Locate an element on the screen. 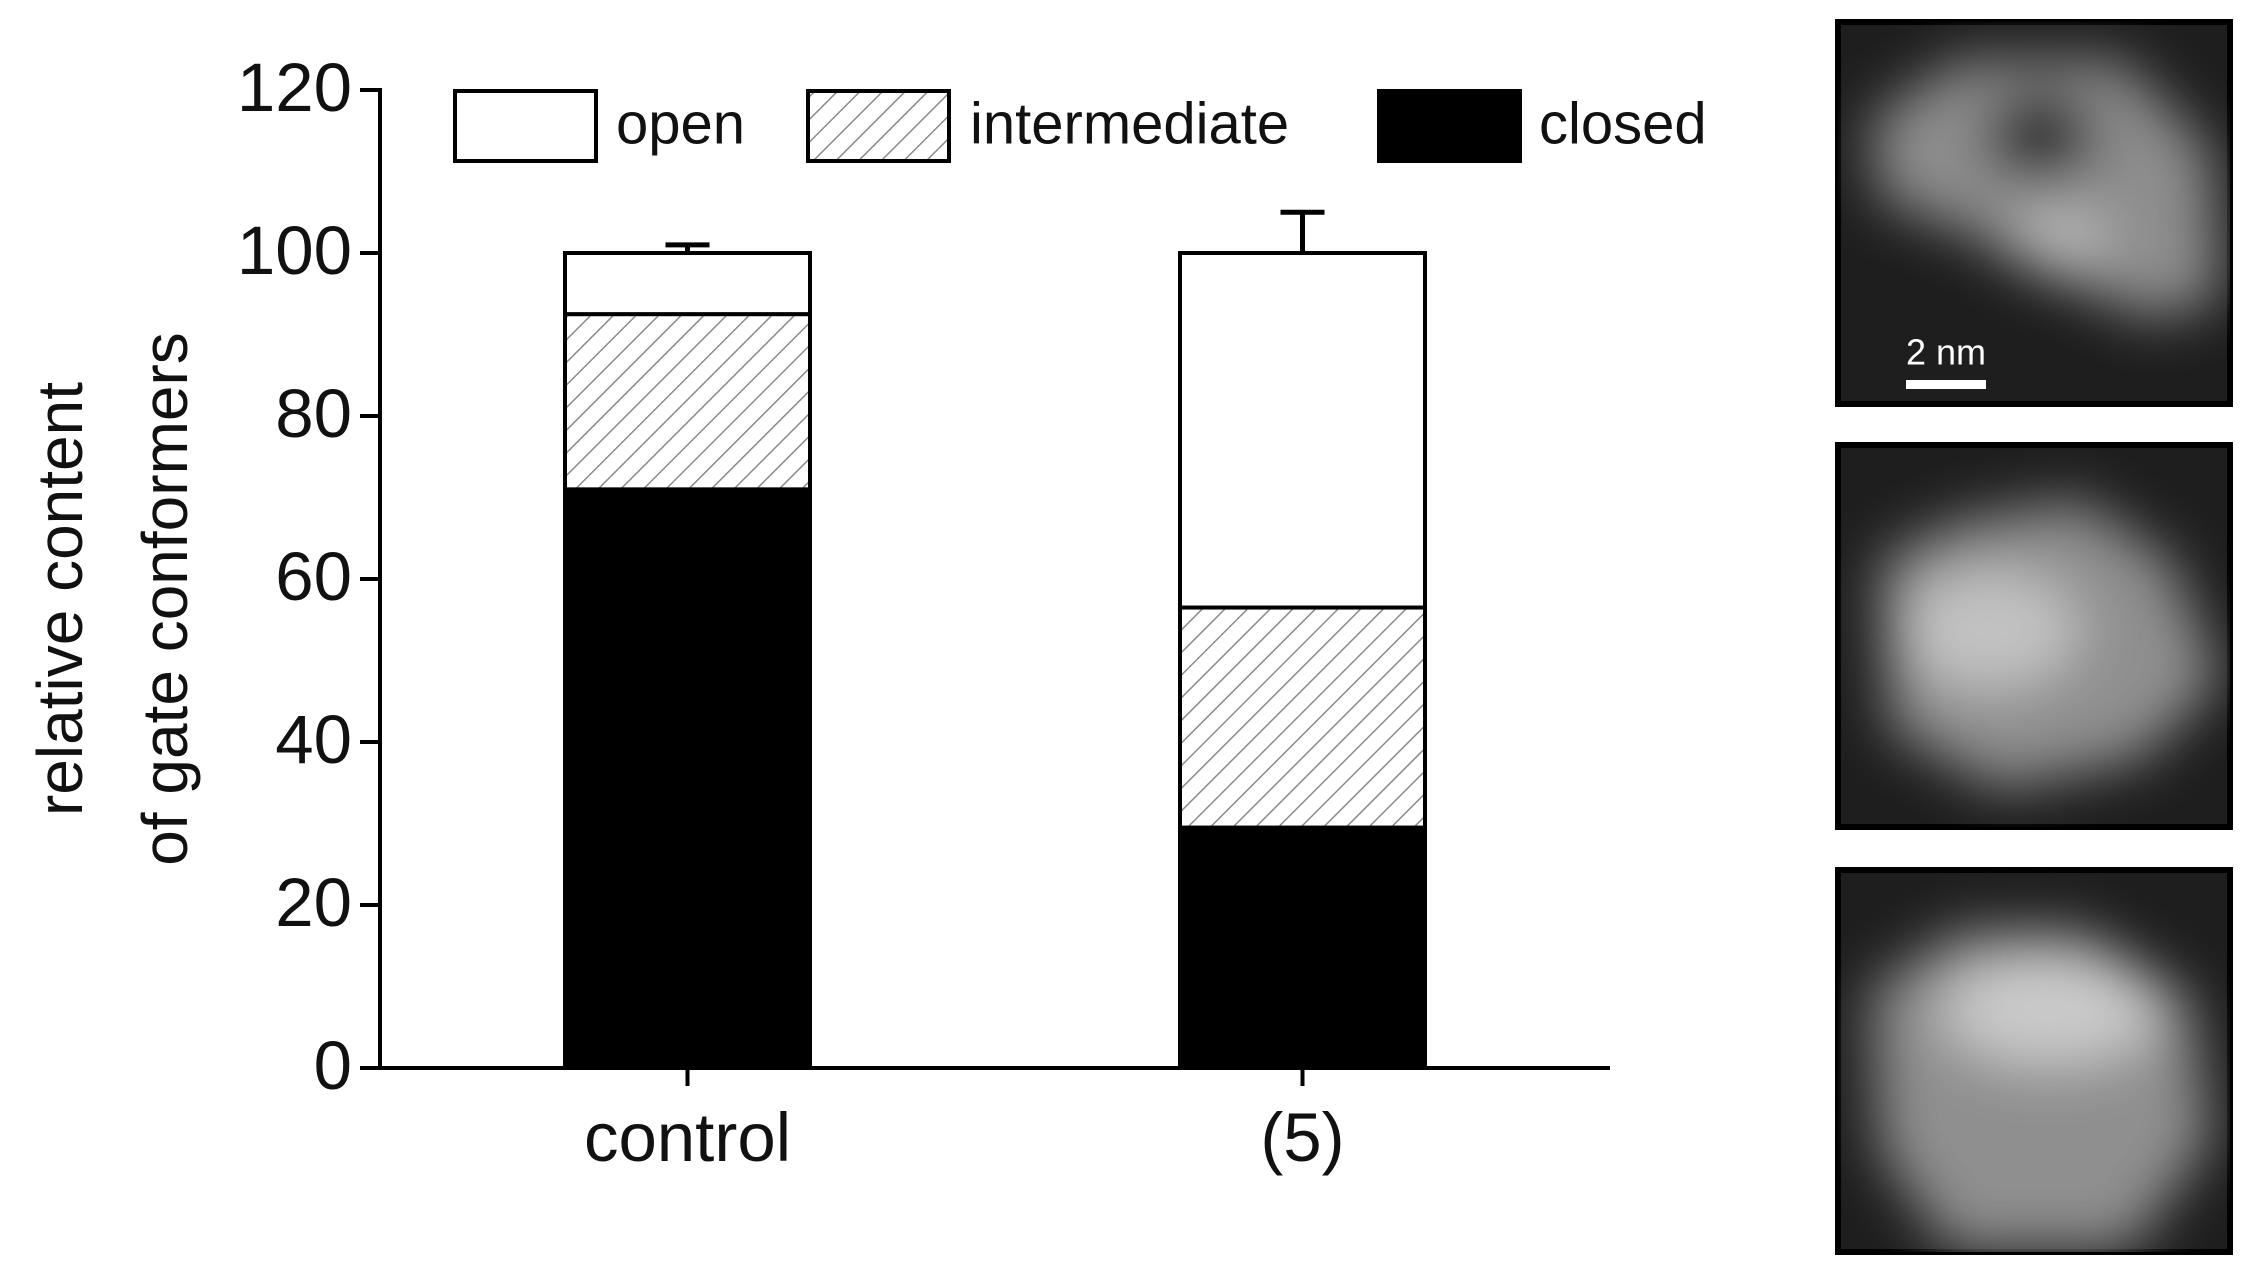 The height and width of the screenshot is (1283, 2252). x-tick-label: (5) is located at coordinates (1302, 1137).